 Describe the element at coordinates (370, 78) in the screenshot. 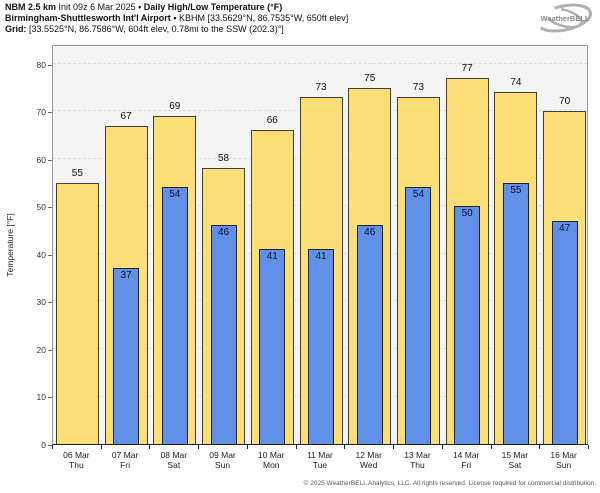

I see `high-value-label: 75` at that location.